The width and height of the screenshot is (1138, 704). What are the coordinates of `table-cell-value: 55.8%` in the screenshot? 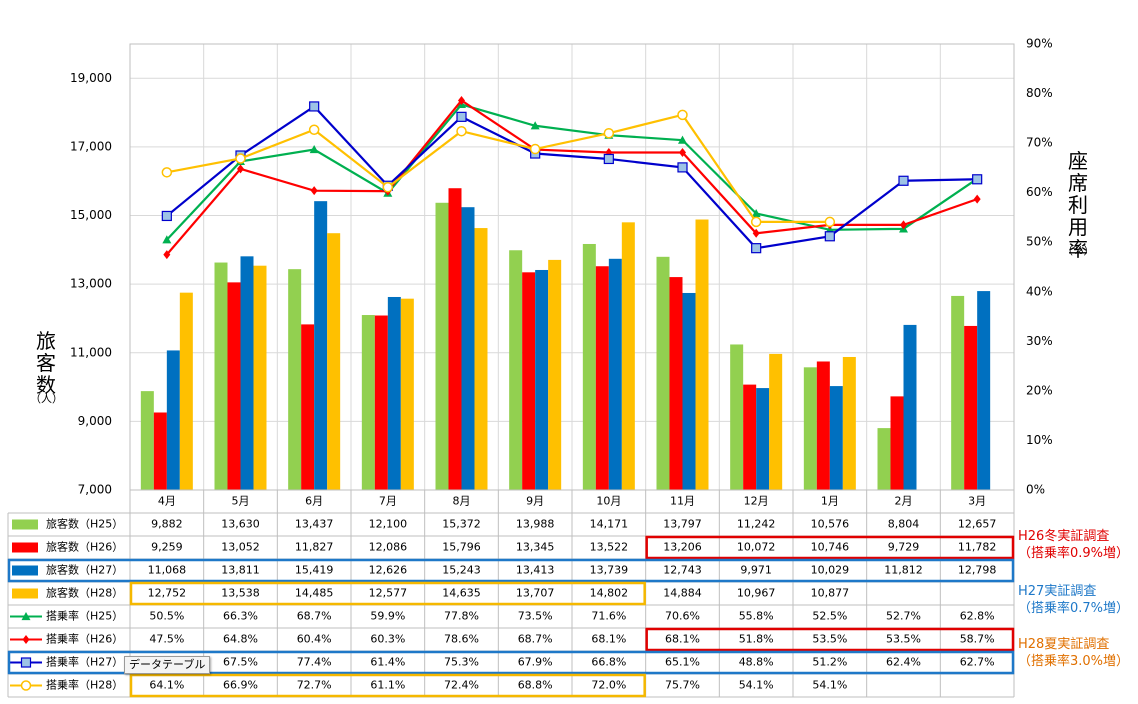 It's located at (756, 616).